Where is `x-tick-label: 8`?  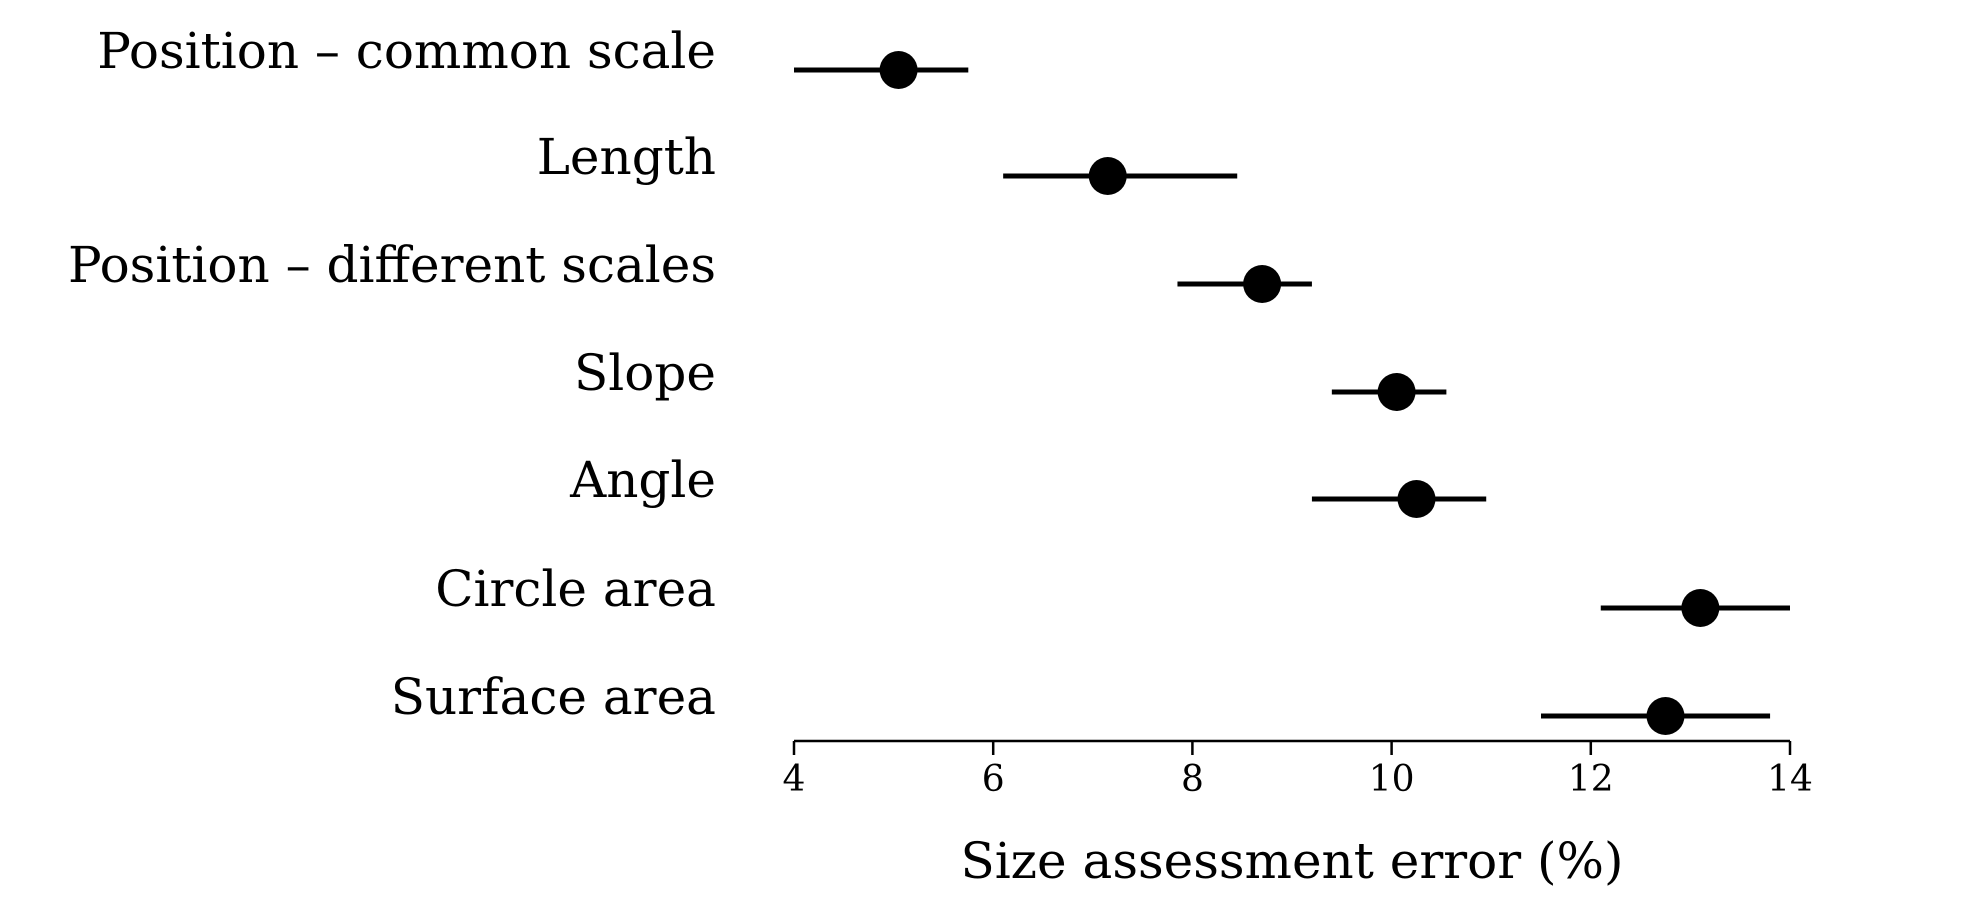 x-tick-label: 8 is located at coordinates (1192, 779).